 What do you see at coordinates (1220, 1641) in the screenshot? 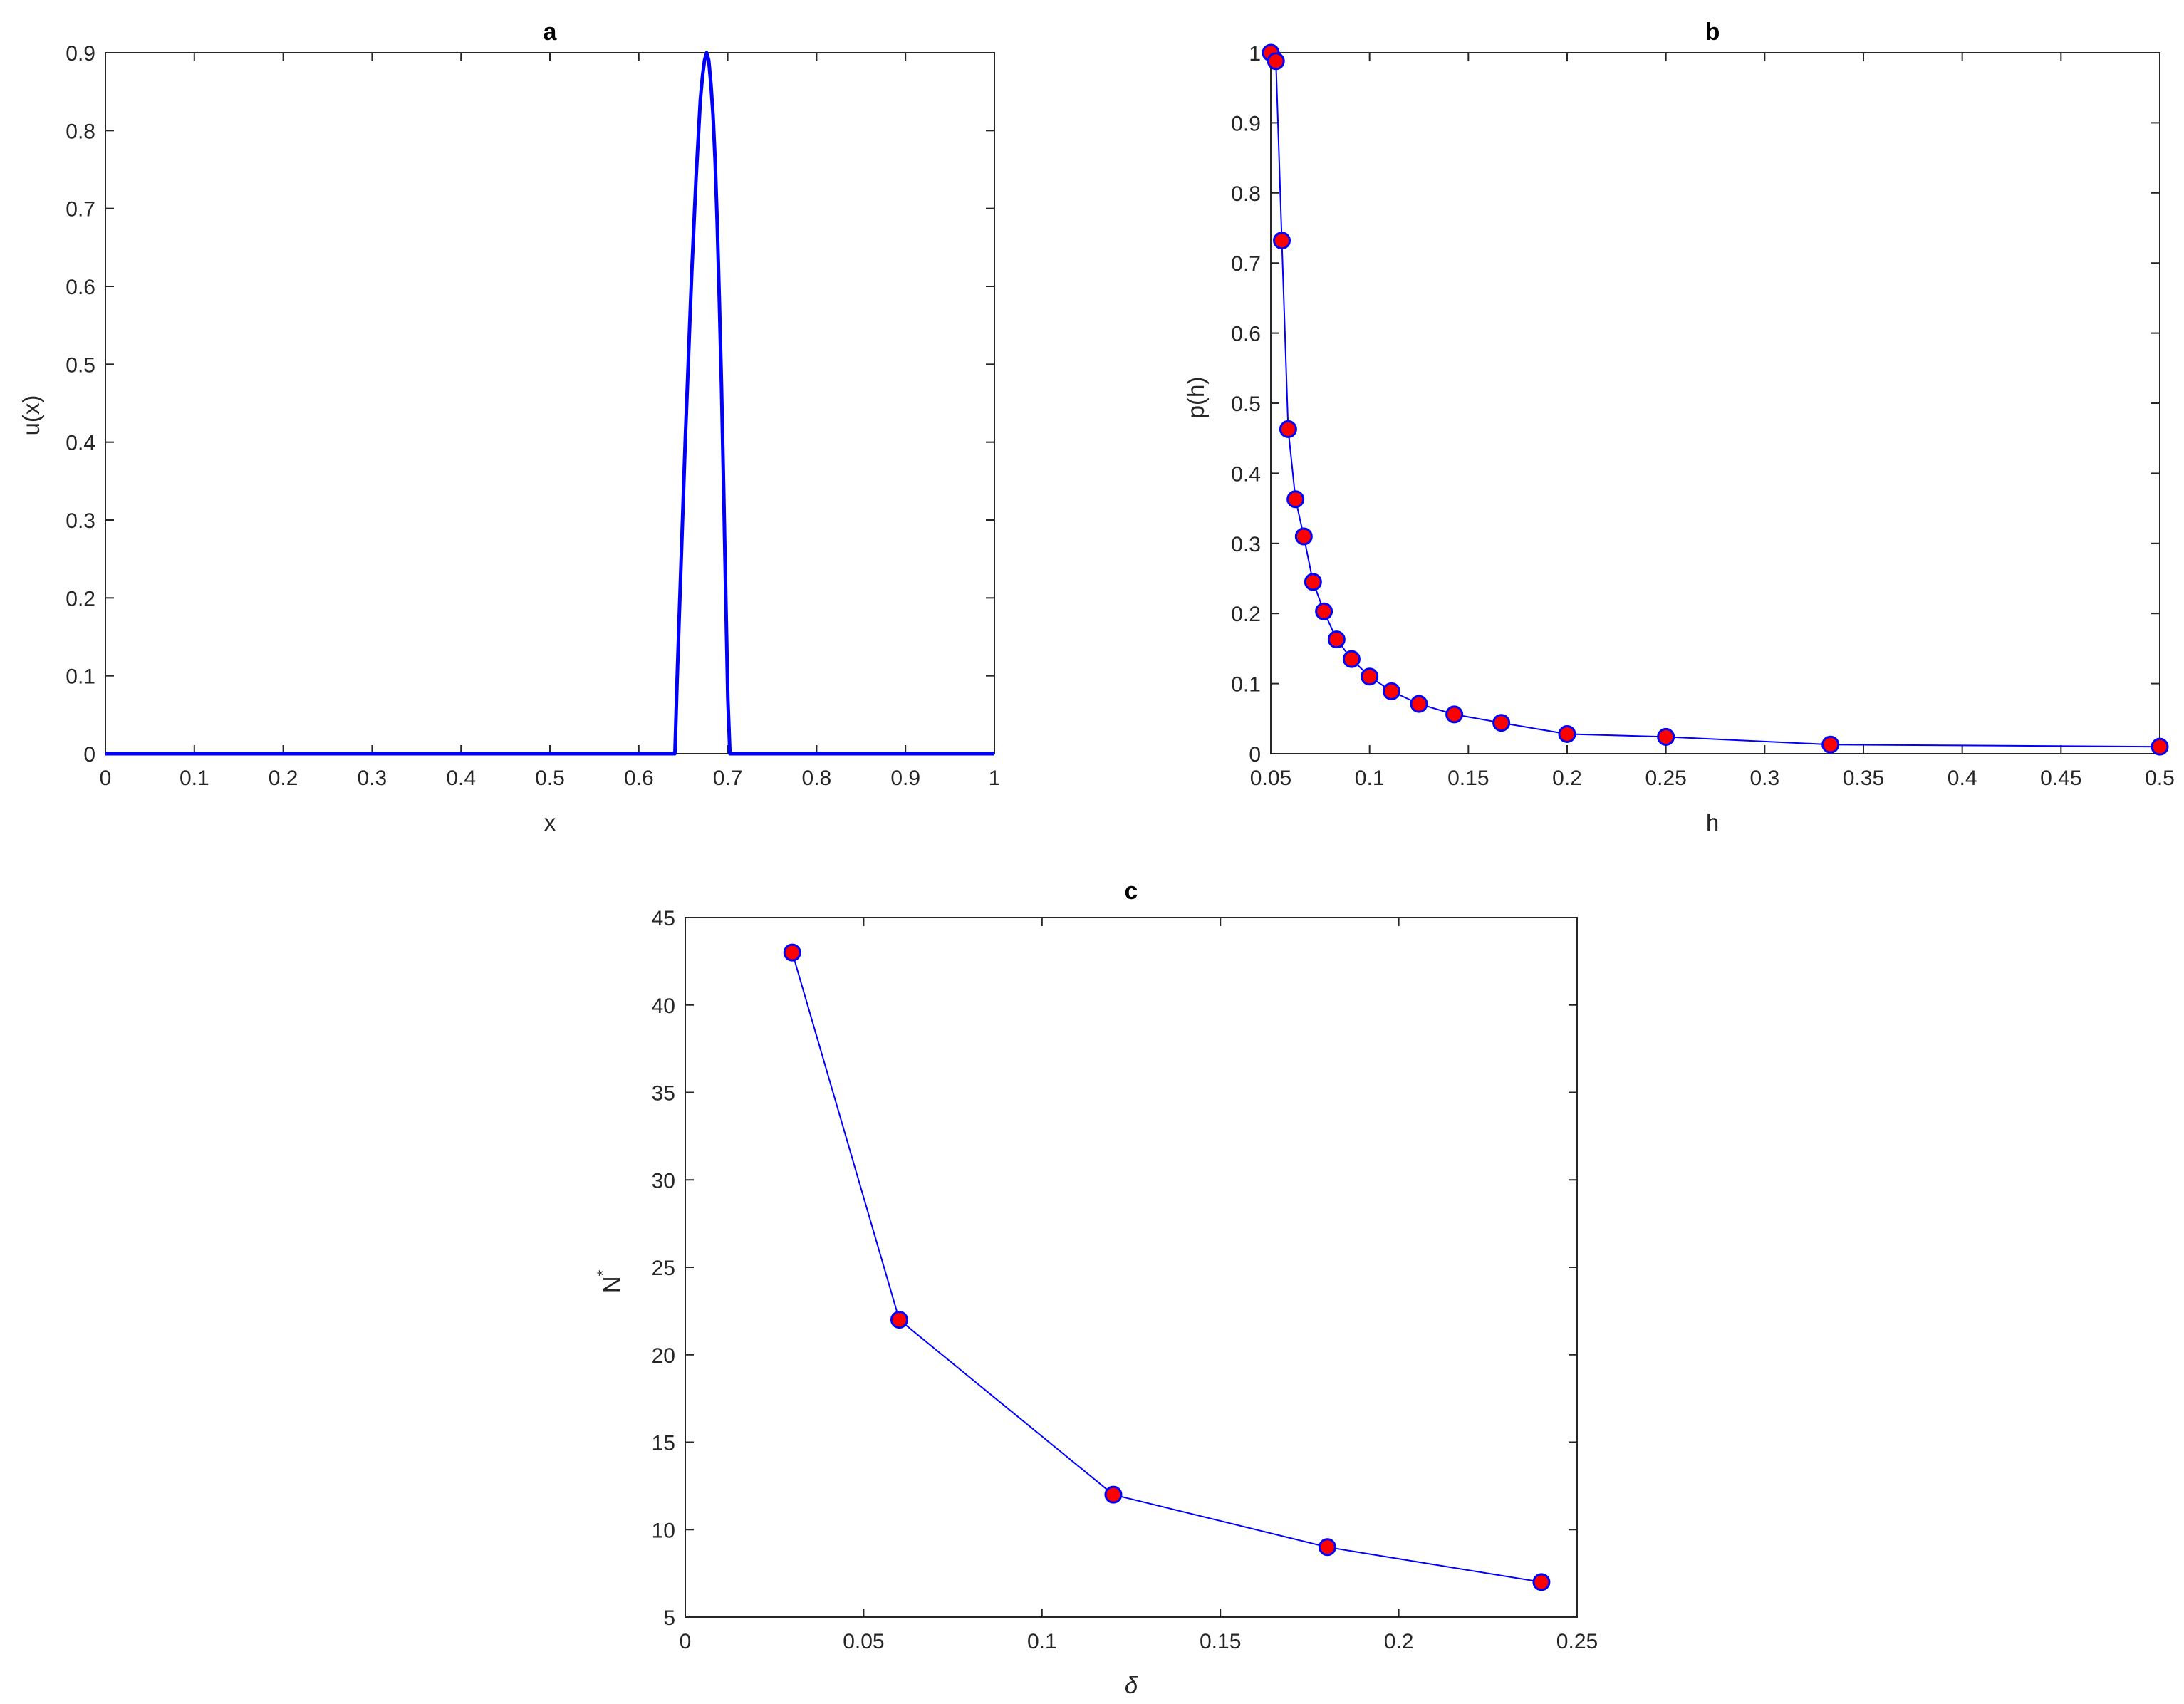
I see `panel-c-x-tick-label: 0.15` at bounding box center [1220, 1641].